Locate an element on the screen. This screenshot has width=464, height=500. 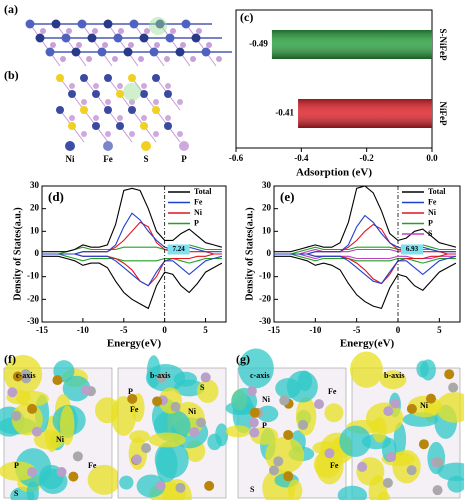
annotation: 7.24 is located at coordinates (179, 249).